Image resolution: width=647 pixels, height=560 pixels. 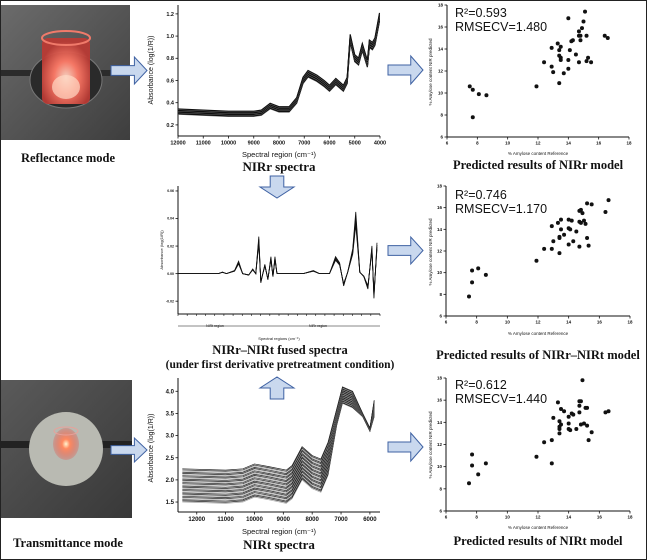 I want to click on nirt-y-tick-label: 3.0, so click(x=170, y=437).